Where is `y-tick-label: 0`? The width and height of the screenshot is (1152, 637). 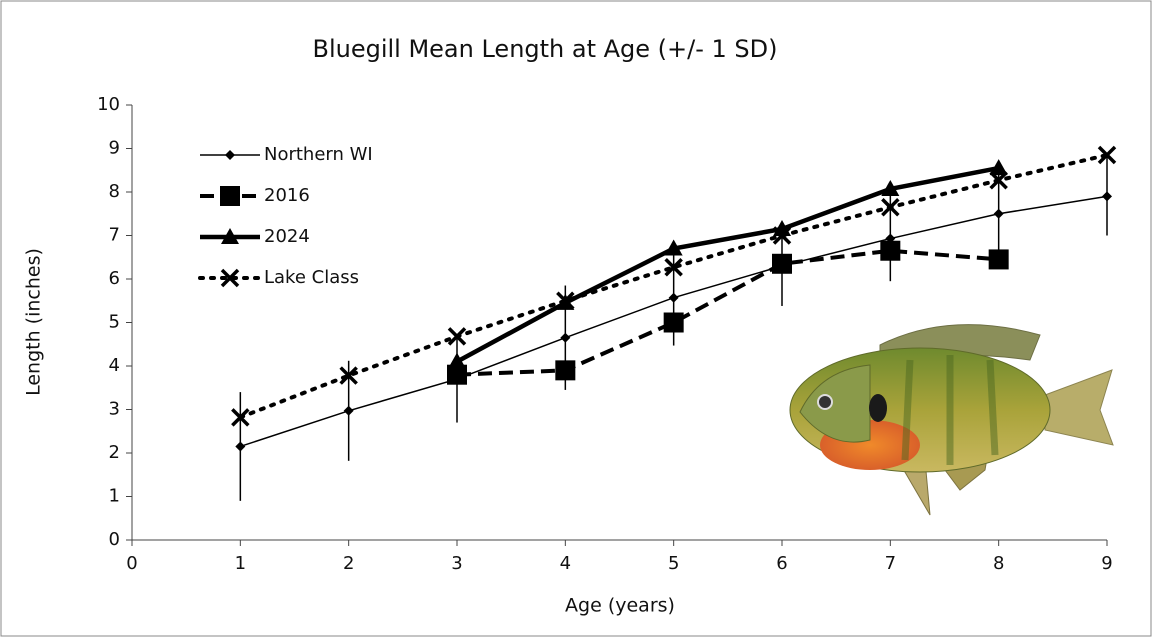
y-tick-label: 0 is located at coordinates (114, 539).